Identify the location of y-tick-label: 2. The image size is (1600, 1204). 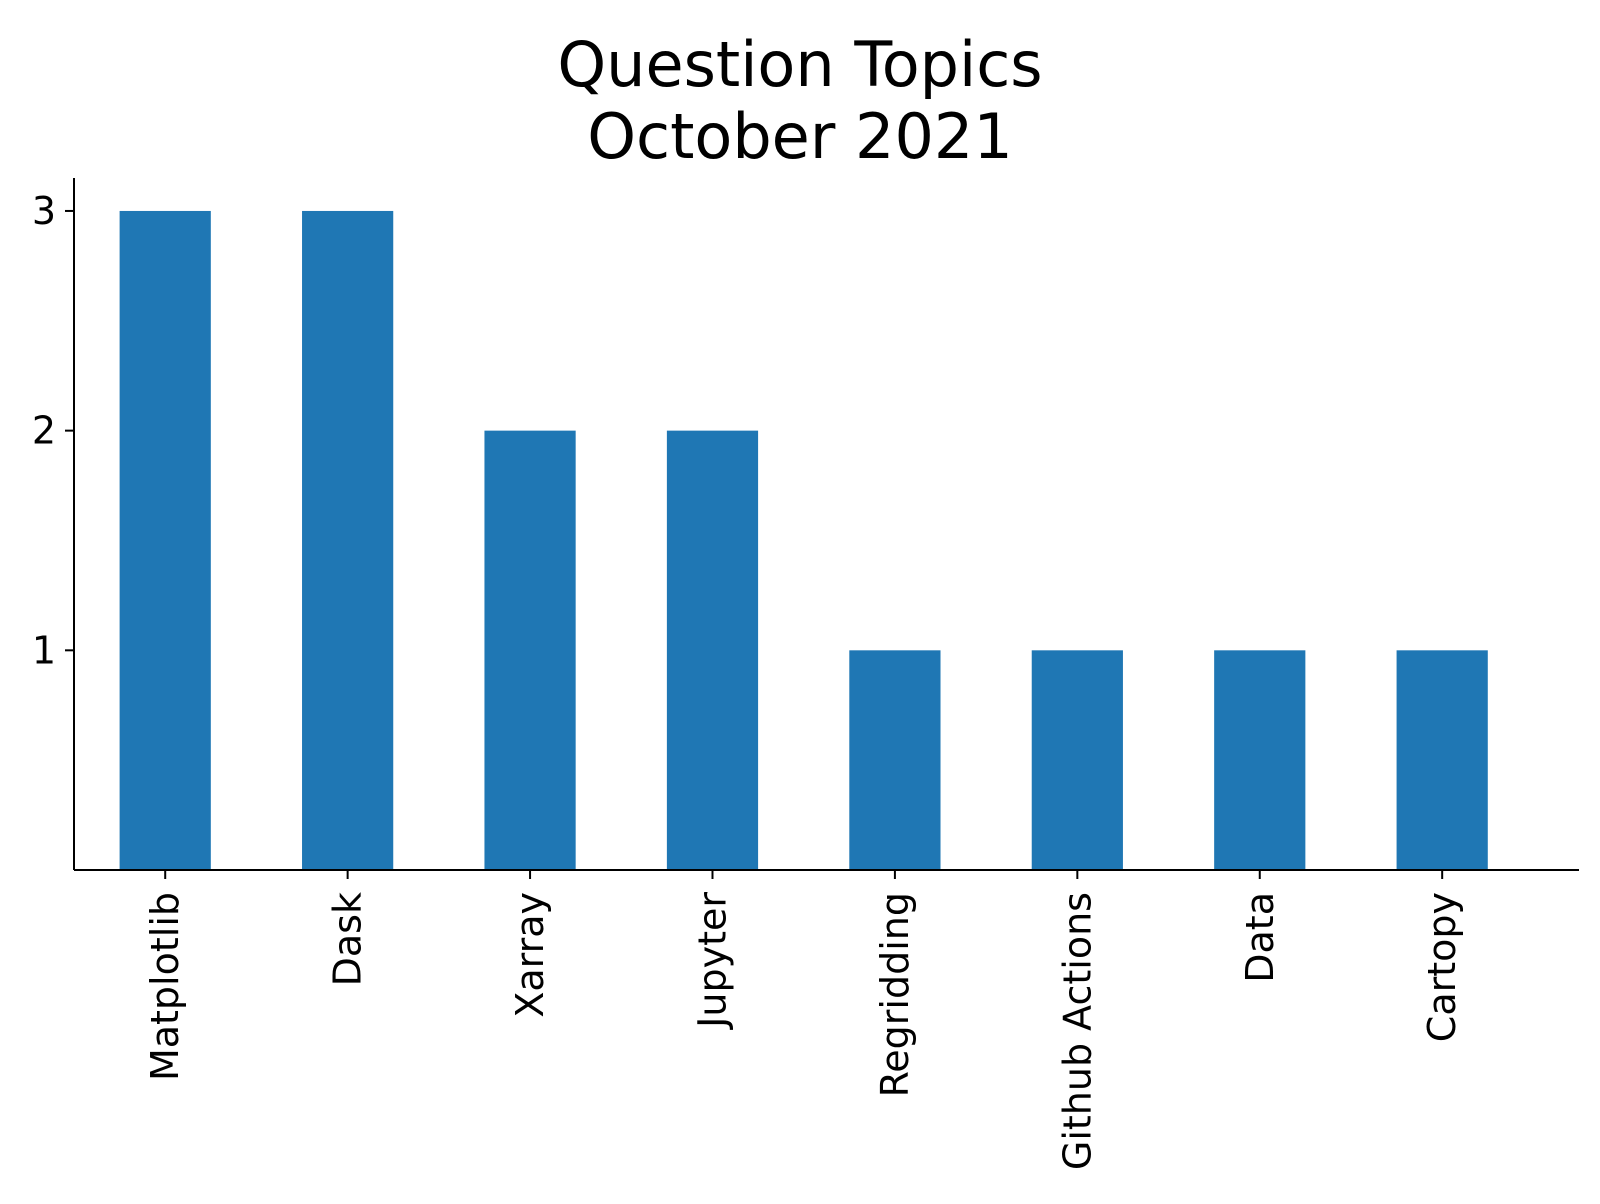
(44, 431).